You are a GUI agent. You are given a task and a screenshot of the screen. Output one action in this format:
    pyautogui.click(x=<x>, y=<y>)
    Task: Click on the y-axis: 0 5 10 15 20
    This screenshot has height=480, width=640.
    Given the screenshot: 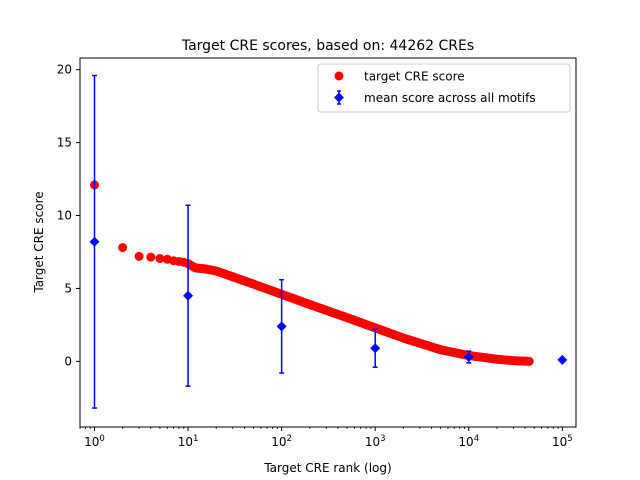 What is the action you would take?
    pyautogui.click(x=68, y=215)
    